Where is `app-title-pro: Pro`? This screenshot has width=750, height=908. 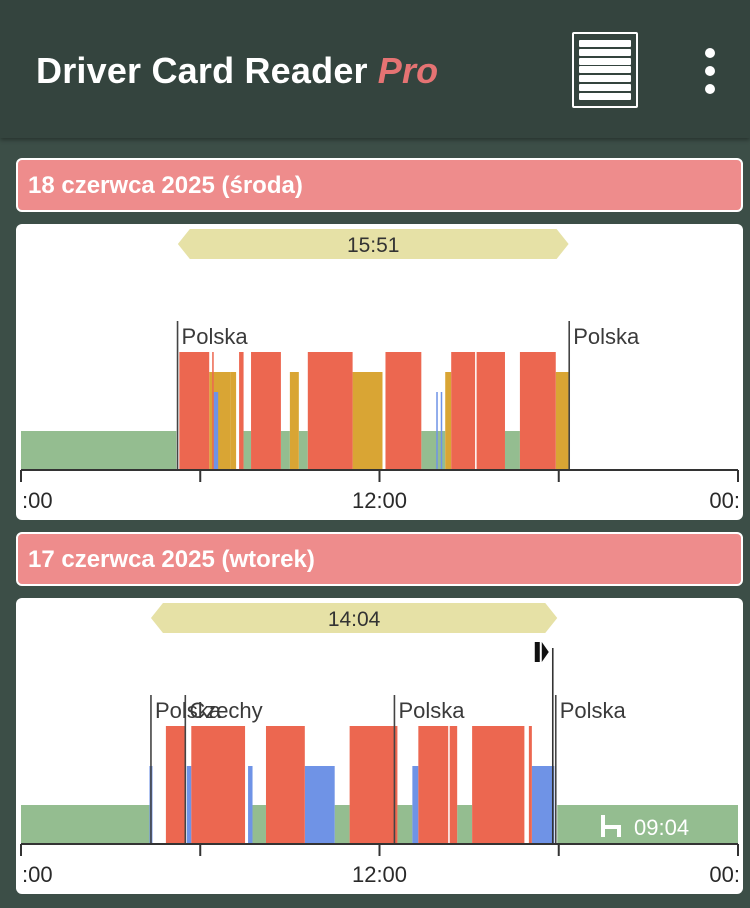 app-title-pro: Pro is located at coordinates (408, 70).